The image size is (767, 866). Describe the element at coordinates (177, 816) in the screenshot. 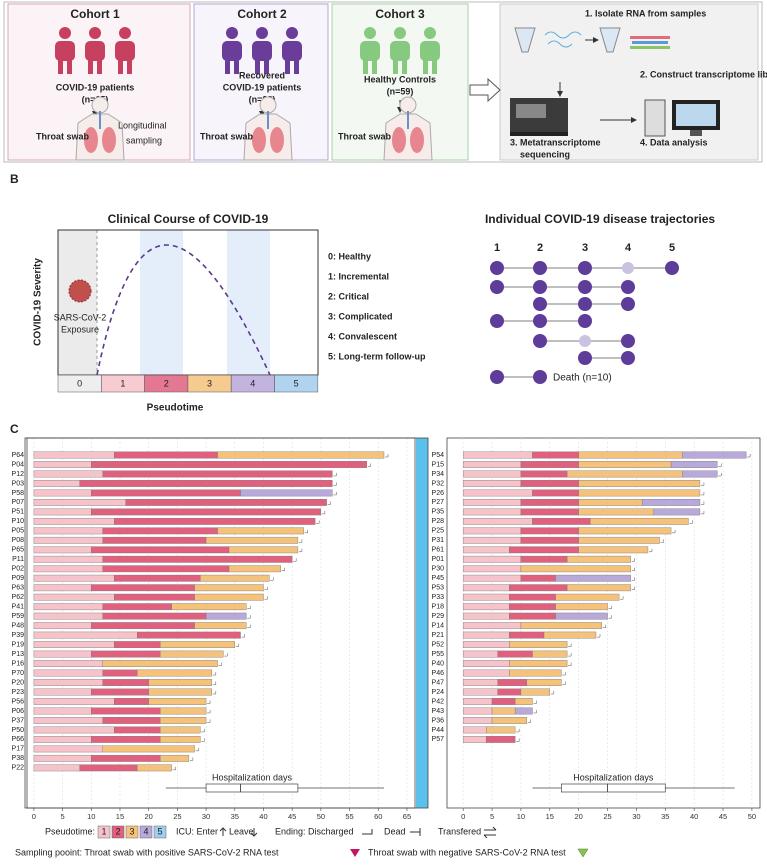

I see `x-tick-label: 25` at that location.